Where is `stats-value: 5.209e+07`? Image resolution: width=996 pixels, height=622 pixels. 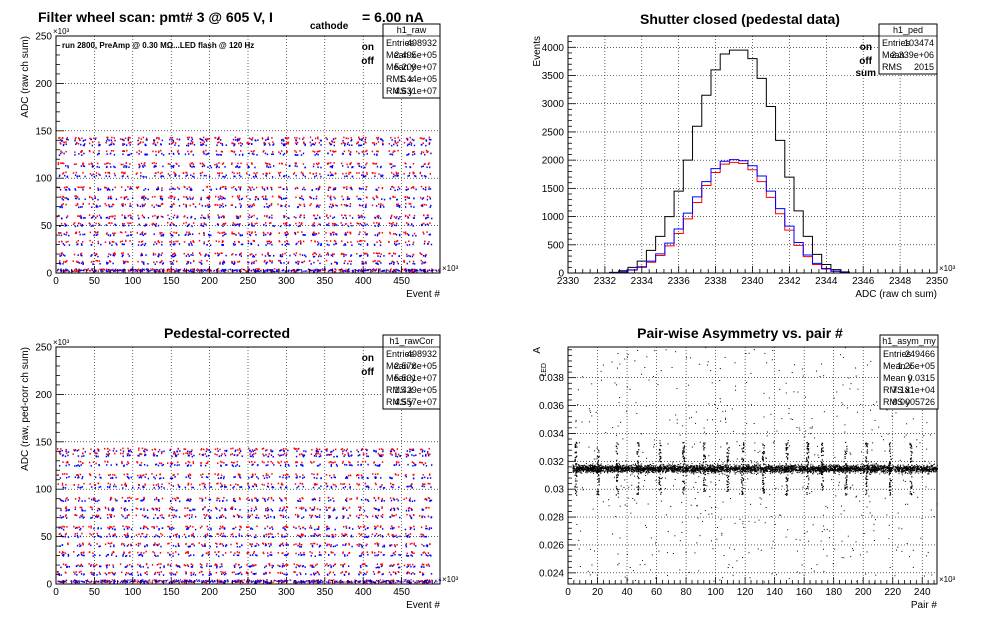 stats-value: 5.209e+07 is located at coordinates (415, 67).